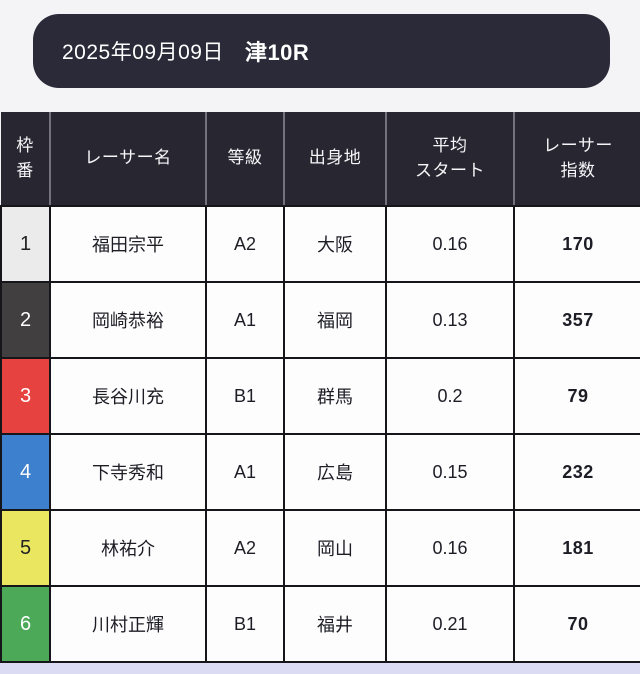 This screenshot has width=640, height=674. I want to click on origin-cell: 福井, so click(335, 624).